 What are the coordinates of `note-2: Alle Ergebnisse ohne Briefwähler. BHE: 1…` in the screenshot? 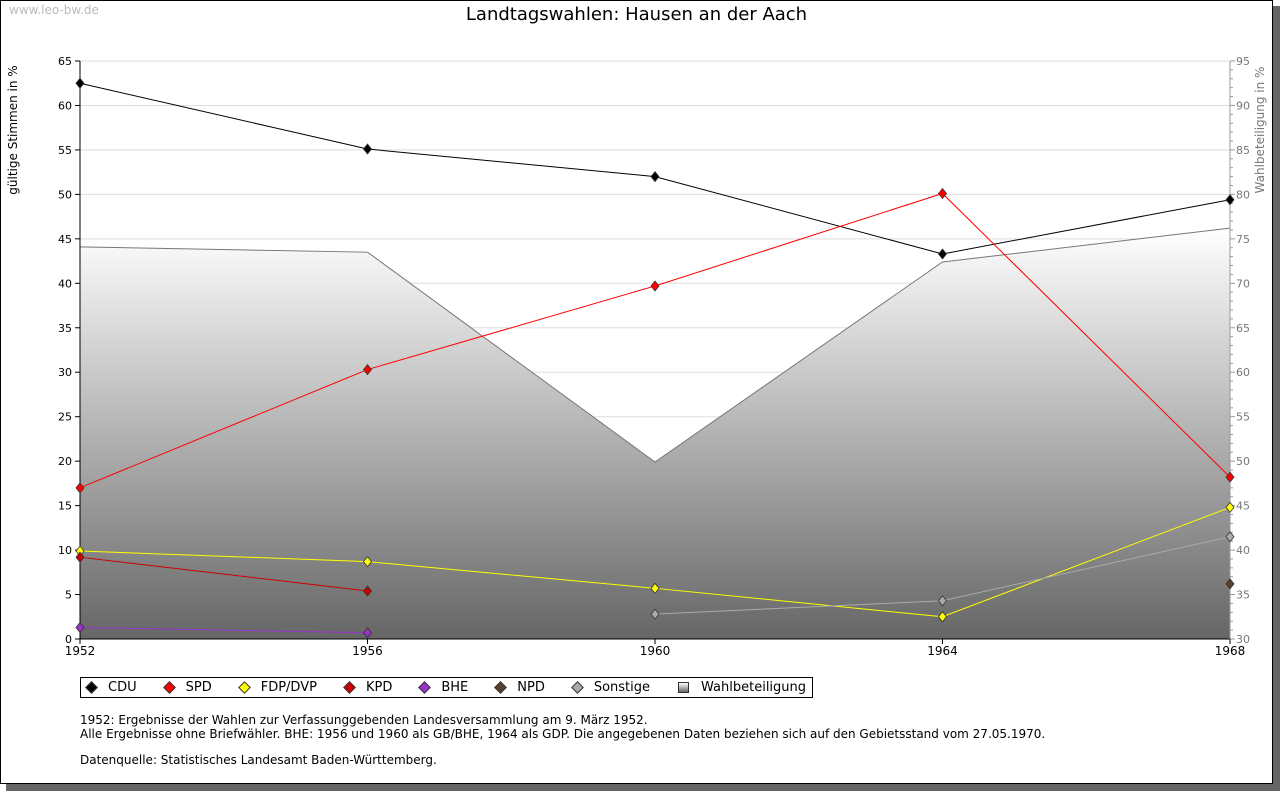 It's located at (563, 734).